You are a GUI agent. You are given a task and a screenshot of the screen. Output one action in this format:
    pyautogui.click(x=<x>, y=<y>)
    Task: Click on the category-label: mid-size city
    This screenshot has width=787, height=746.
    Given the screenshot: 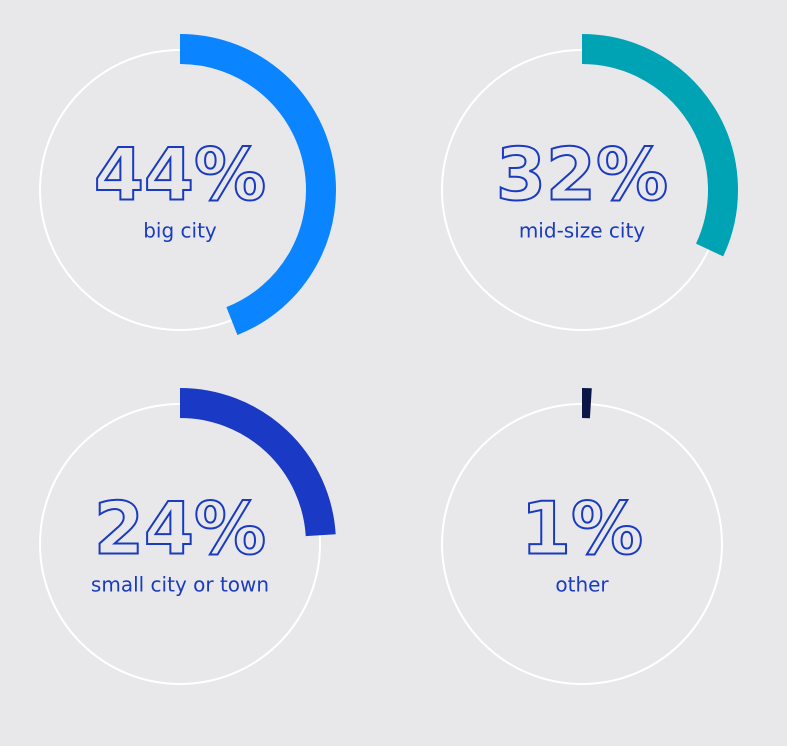 What is the action you would take?
    pyautogui.click(x=582, y=231)
    